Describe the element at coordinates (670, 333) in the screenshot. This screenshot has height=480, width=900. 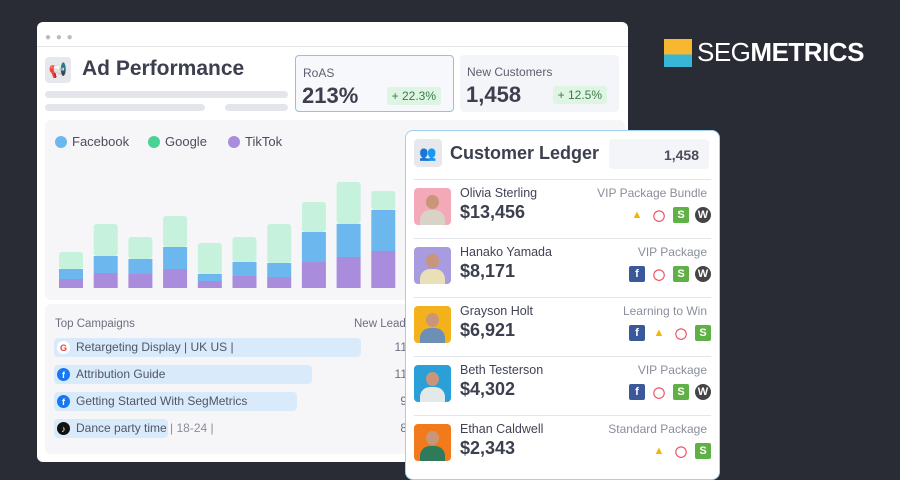
I see `integration-icons: f ▲ ◯ S` at that location.